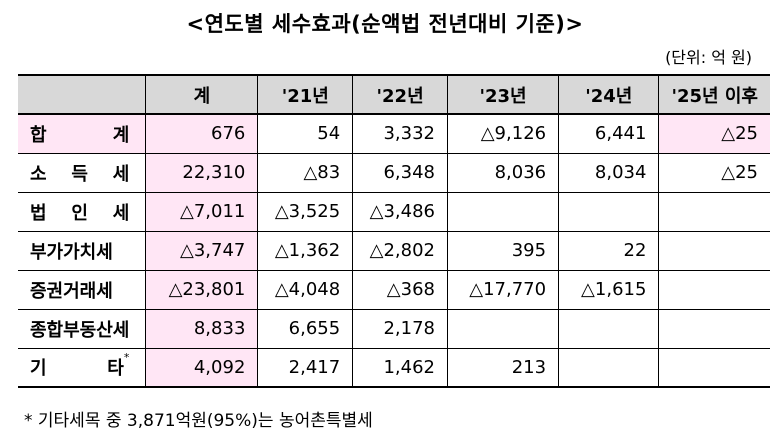 The image size is (770, 440). What do you see at coordinates (82, 212) in the screenshot?
I see `row-label: 법 인 세` at bounding box center [82, 212].